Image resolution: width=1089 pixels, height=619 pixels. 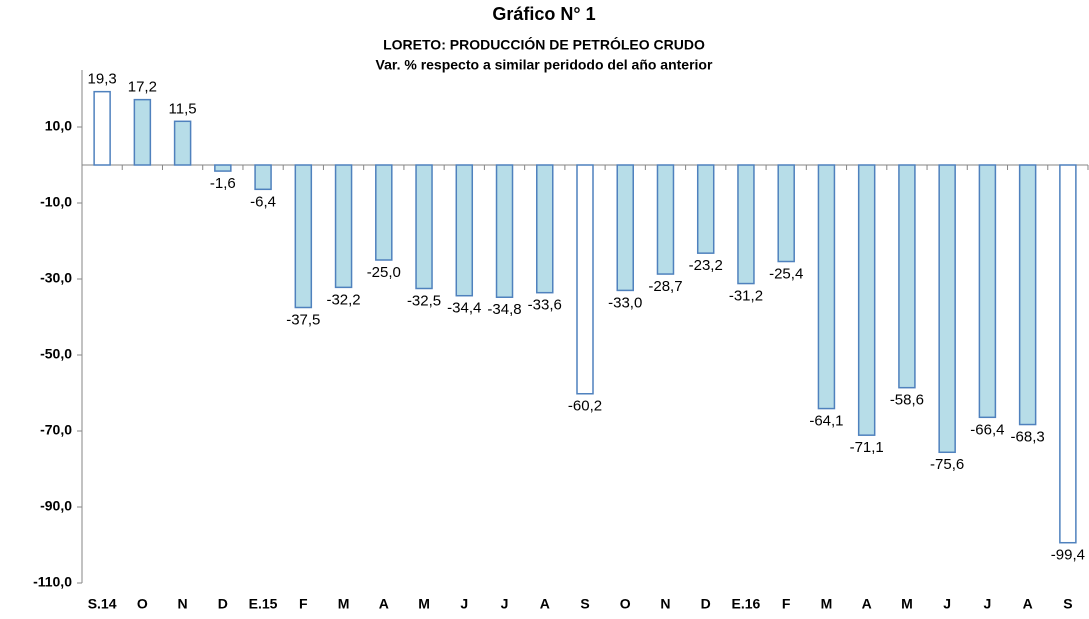 I want to click on data-label: -1,6, so click(x=223, y=183).